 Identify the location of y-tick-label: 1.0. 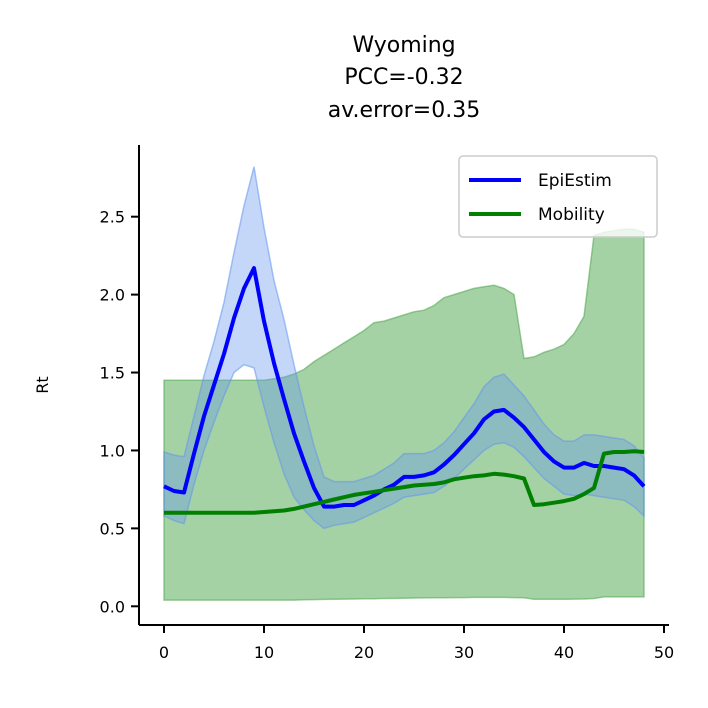
(112, 450).